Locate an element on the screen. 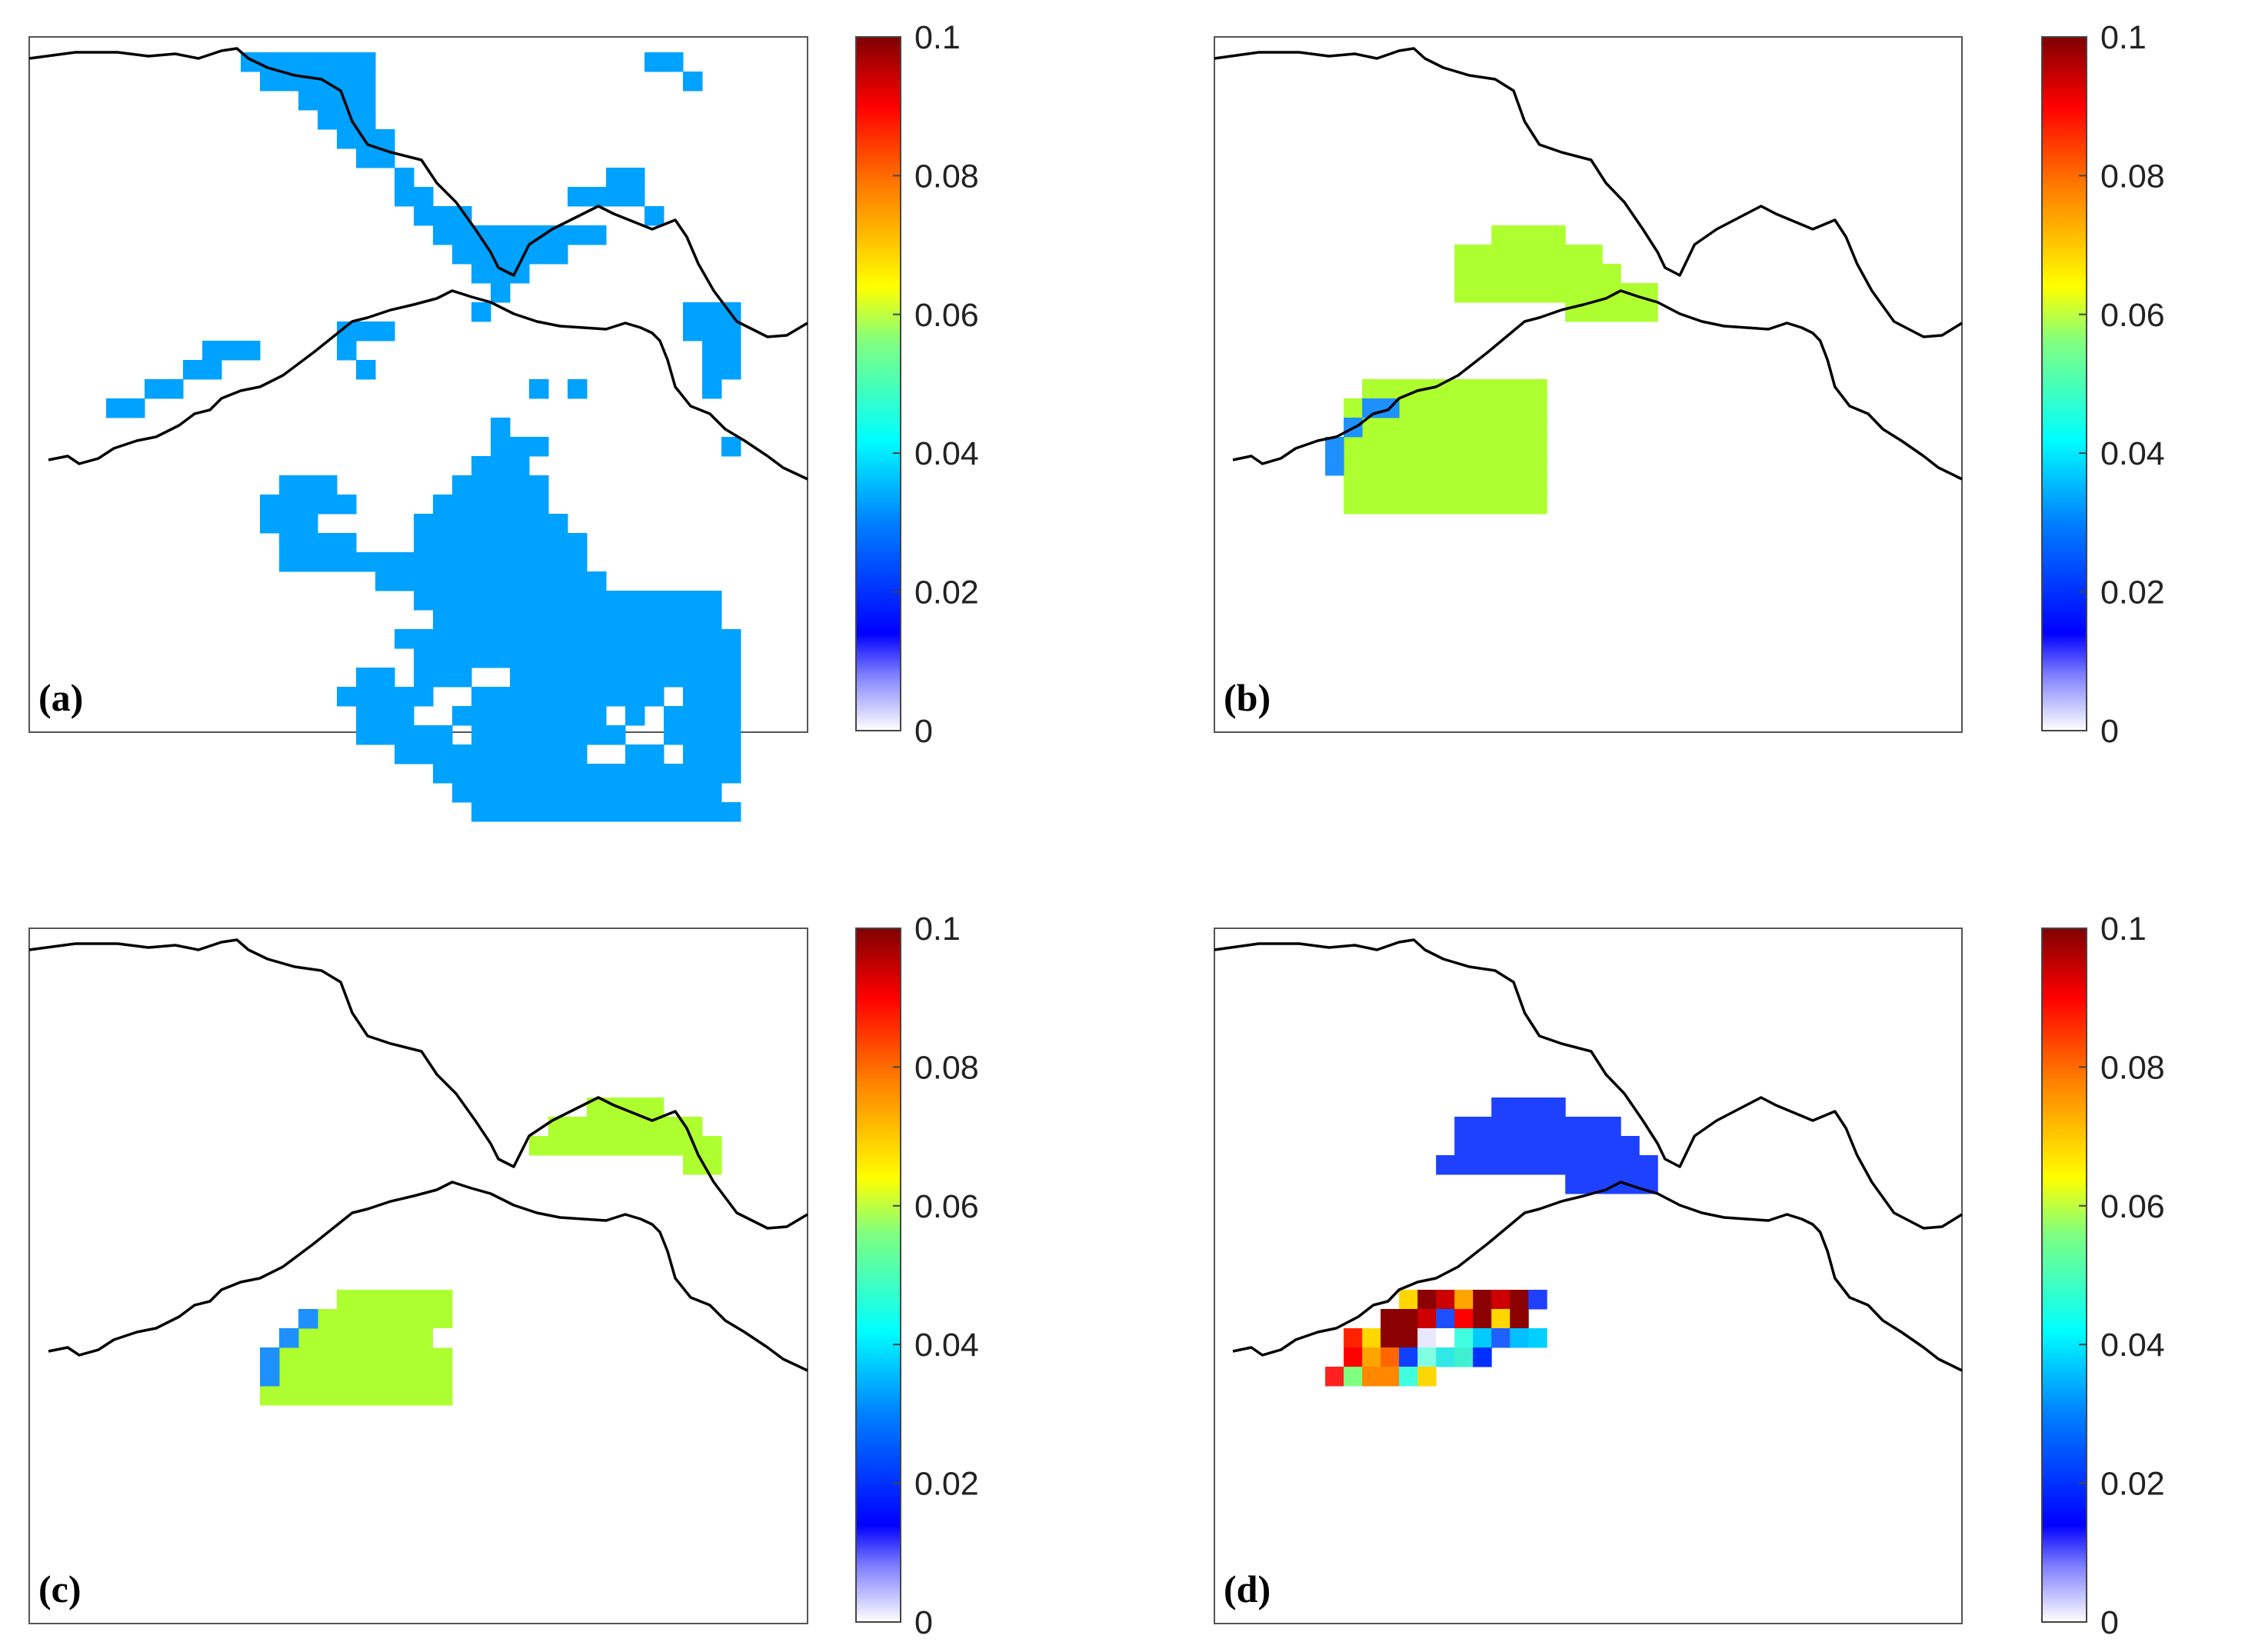 The image size is (2245, 1652). colorbar-tick-label: 0.08 is located at coordinates (2132, 1067).